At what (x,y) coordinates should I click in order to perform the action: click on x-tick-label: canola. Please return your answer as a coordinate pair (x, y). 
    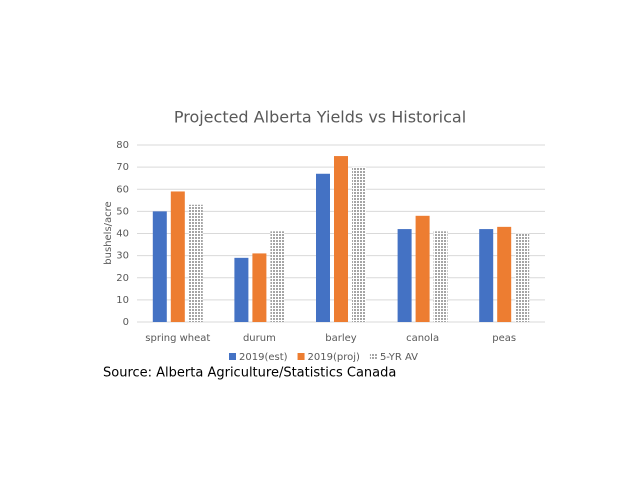
    Looking at the image, I should click on (422, 338).